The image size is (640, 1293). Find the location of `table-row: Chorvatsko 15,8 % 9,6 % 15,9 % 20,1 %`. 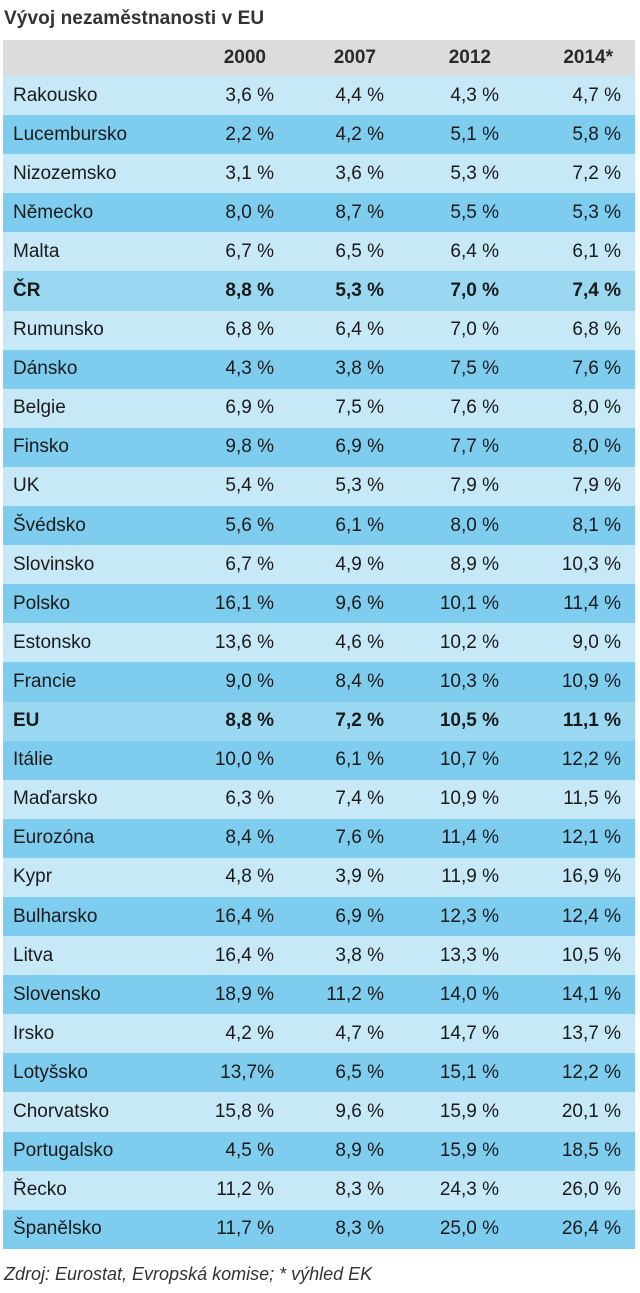

table-row: Chorvatsko 15,8 % 9,6 % 15,9 % 20,1 % is located at coordinates (319, 1112).